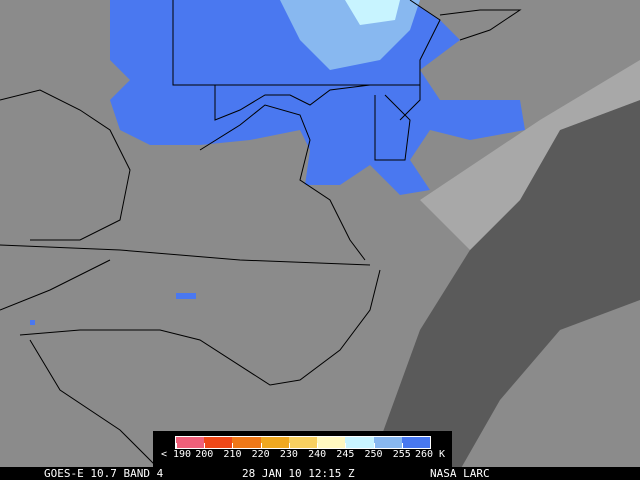 This screenshot has height=480, width=640. What do you see at coordinates (104, 473) in the screenshot?
I see `satellite-band-label: GOES-E 10.7 BAND 4` at bounding box center [104, 473].